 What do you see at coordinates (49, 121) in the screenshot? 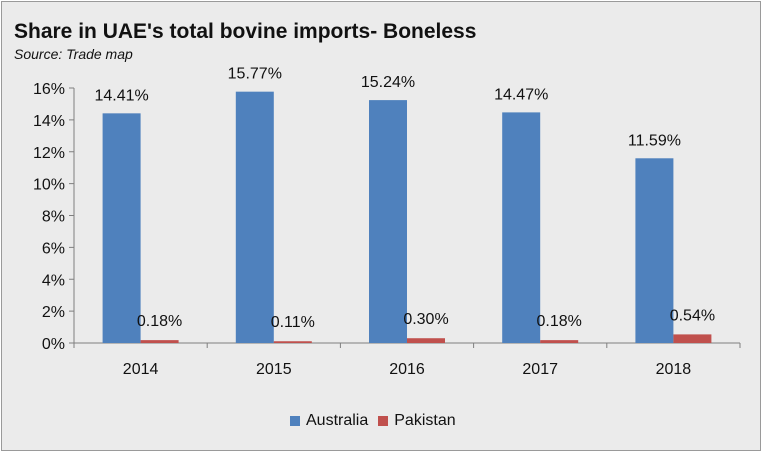
I see `y-tick-label: 14%` at bounding box center [49, 121].